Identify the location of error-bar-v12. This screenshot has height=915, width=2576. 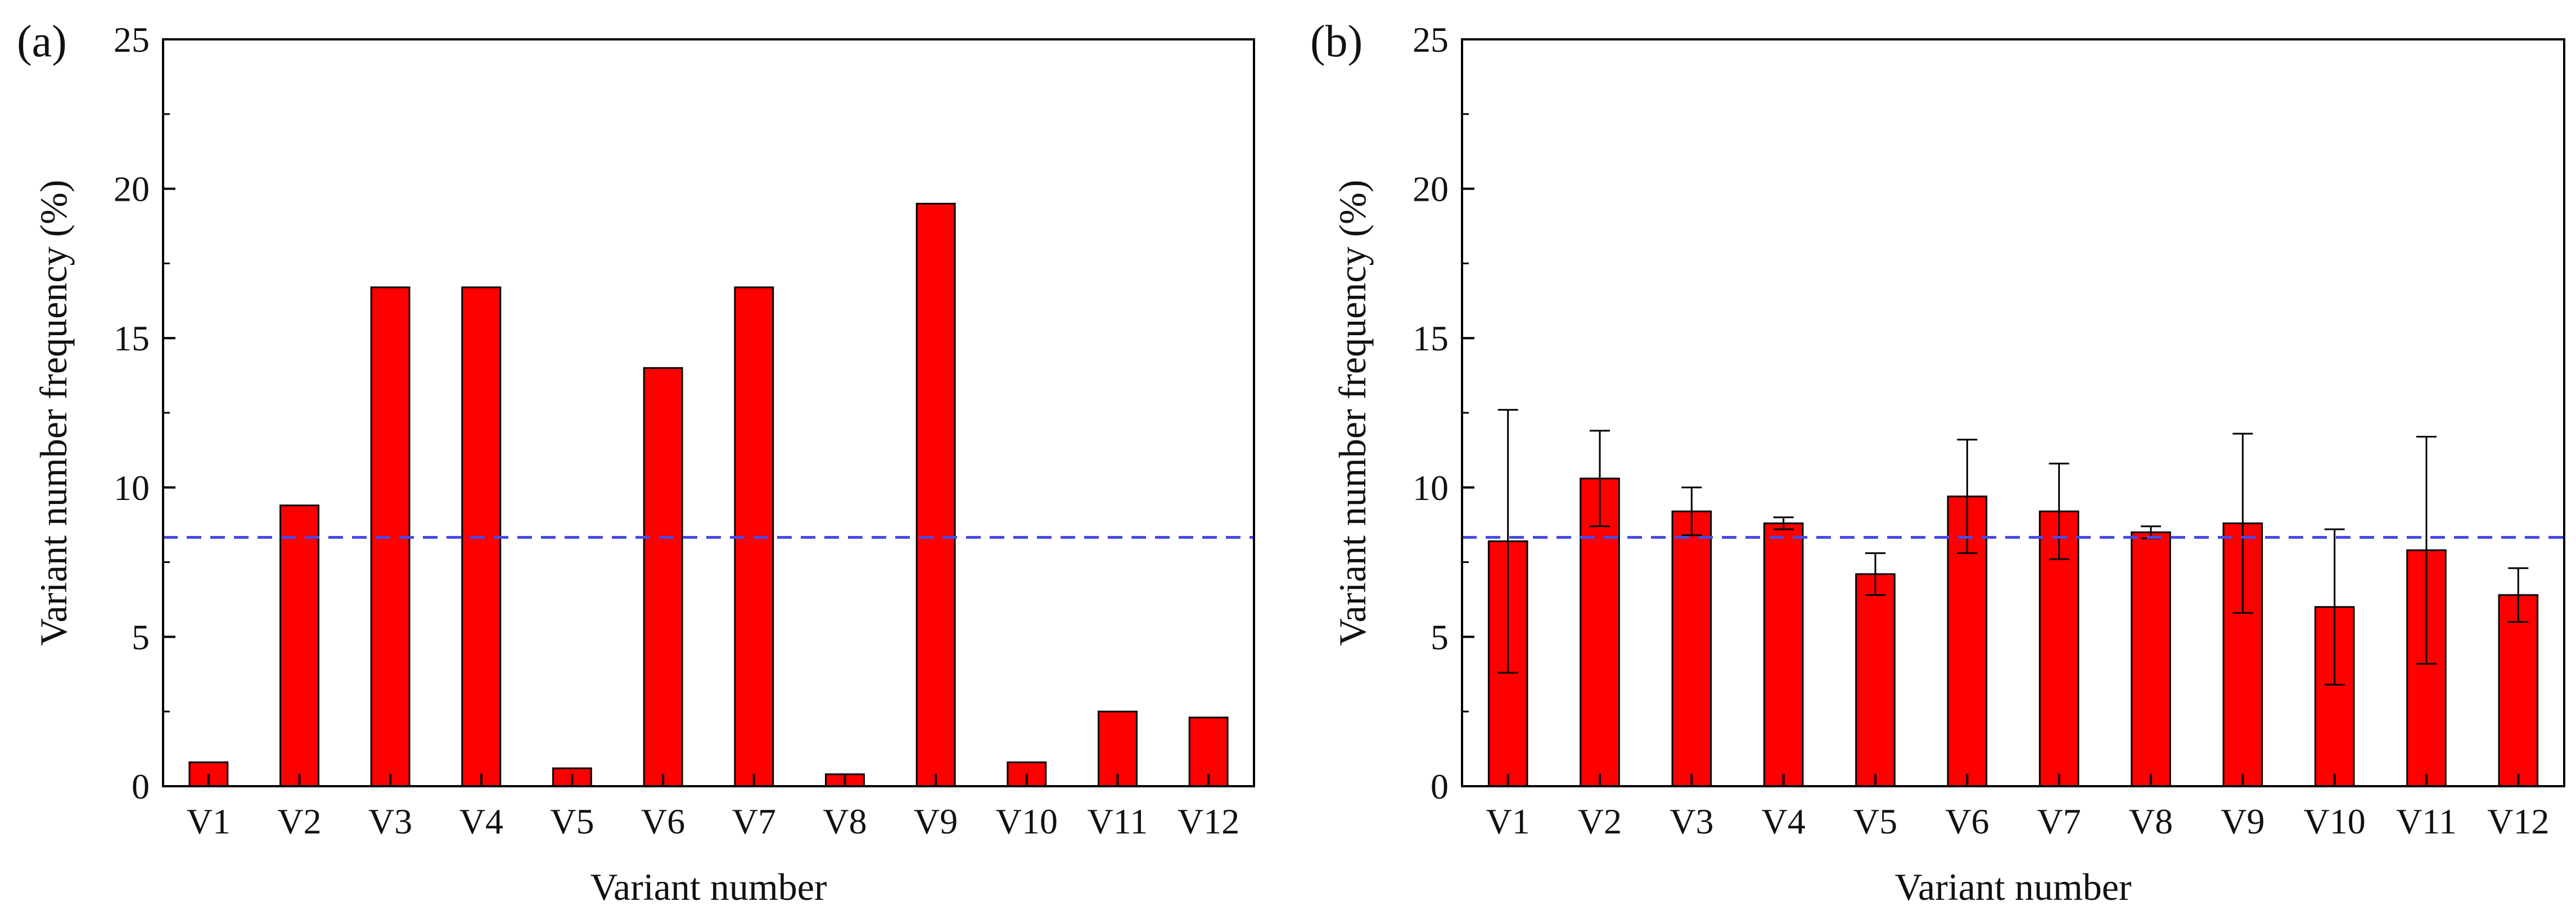
(2518, 595).